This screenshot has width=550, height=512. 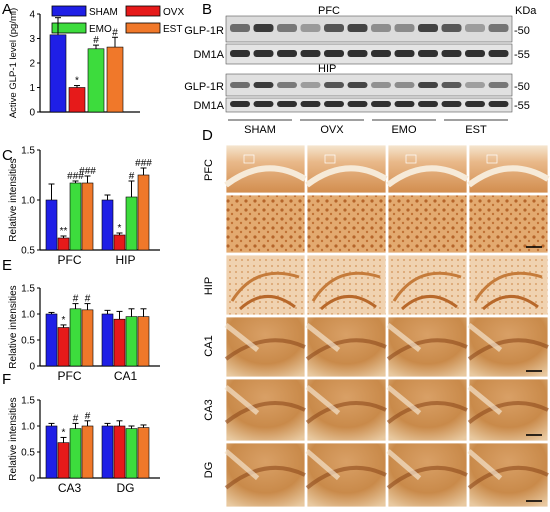 I want to click on chart-c-sig-mark: ###, so click(x=87, y=171).